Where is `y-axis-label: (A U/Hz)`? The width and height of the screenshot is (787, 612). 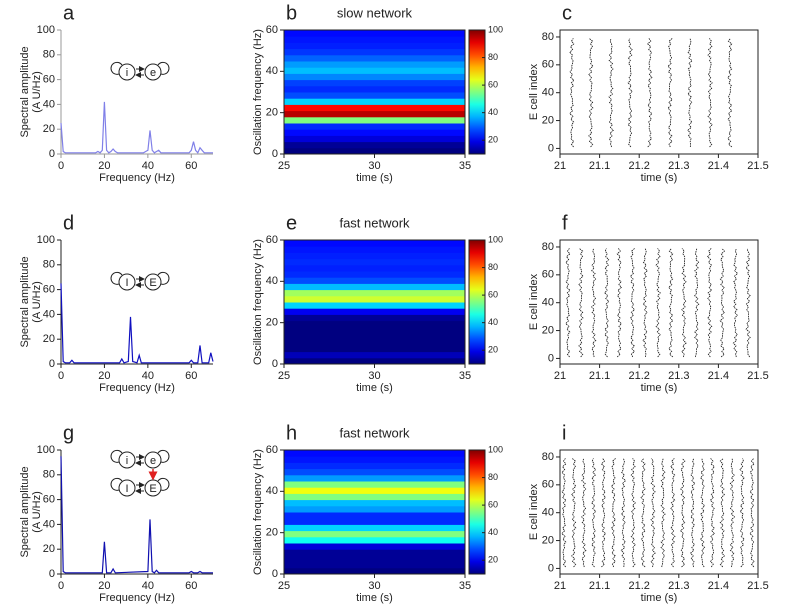
y-axis-label: (A U/Hz) is located at coordinates (37, 92).